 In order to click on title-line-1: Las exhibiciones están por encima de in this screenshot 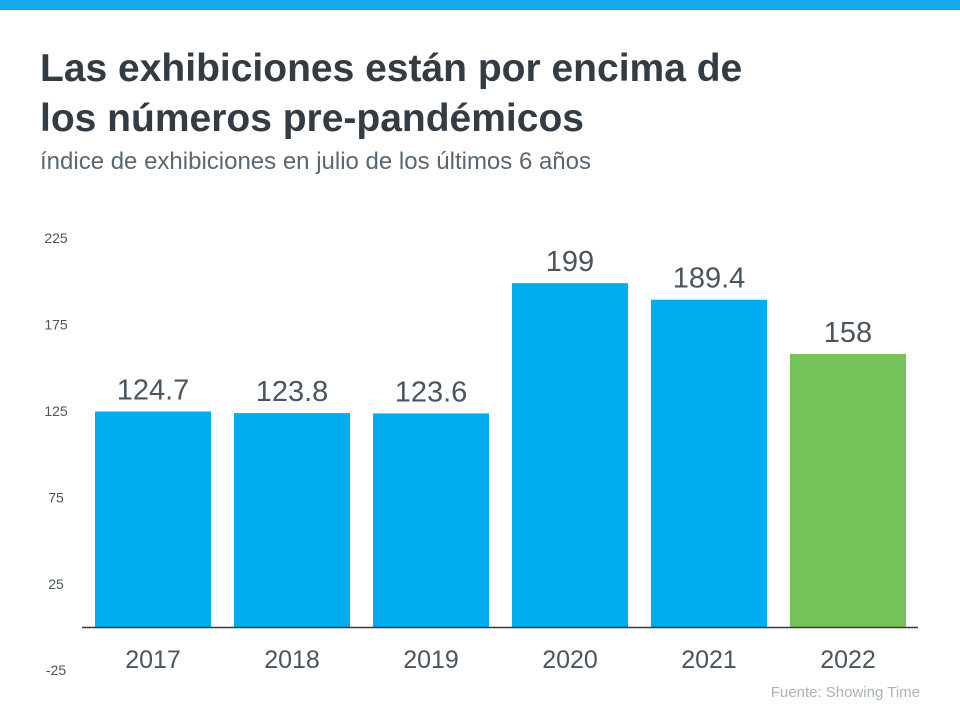, I will do `click(391, 68)`.